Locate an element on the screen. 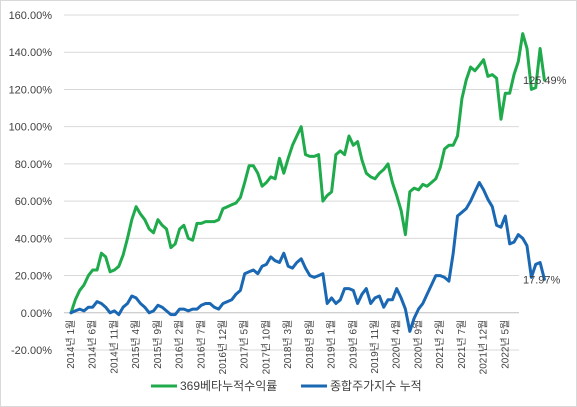 This screenshot has height=407, width=577. x-tick-label: 2017년 10월 is located at coordinates (266, 347).